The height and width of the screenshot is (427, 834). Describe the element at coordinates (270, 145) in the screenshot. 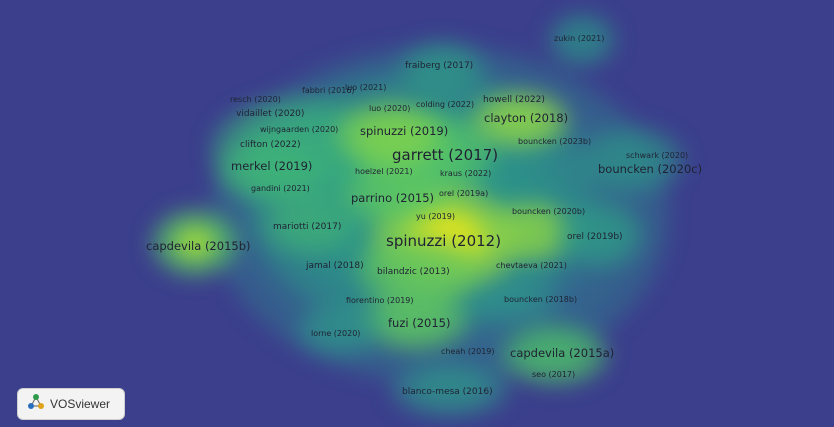

I see `item-label-clifton-2022: clifton (2022)` at that location.